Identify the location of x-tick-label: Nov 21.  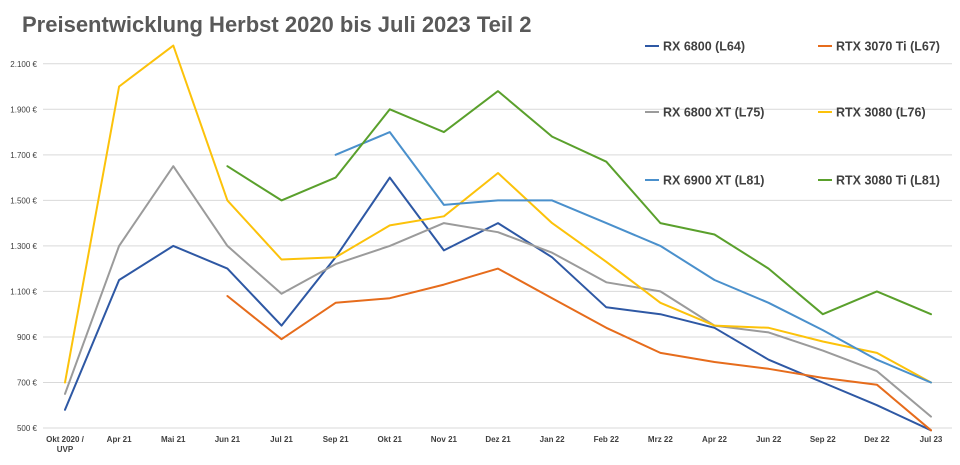
(444, 439).